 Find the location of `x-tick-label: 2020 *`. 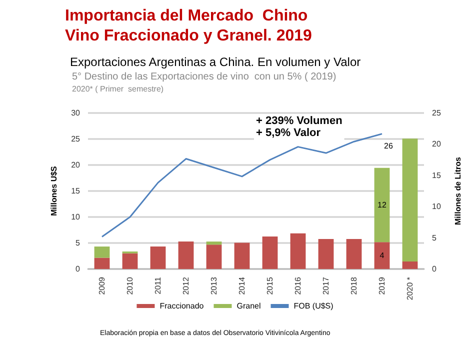

x-tick-label: 2020 * is located at coordinates (410, 288).